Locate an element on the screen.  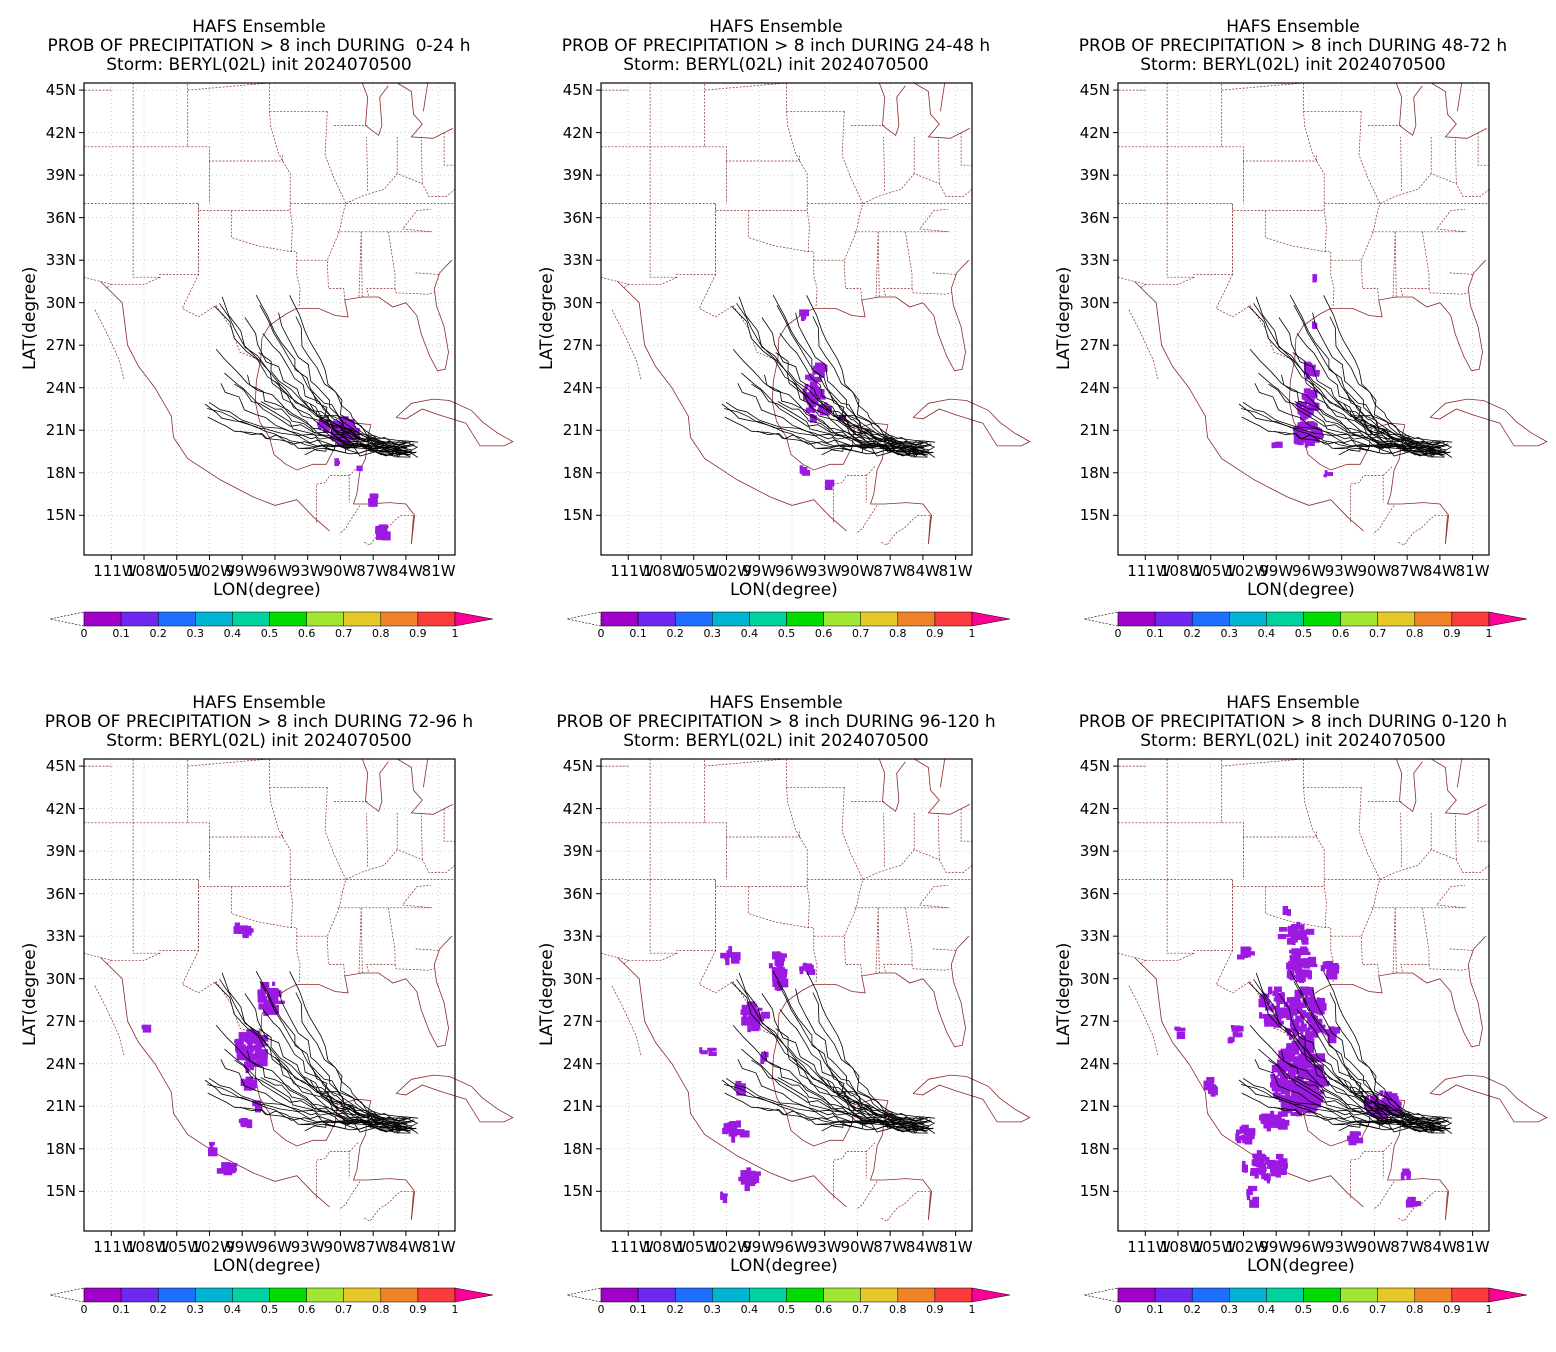
lon-tick-label: 102W is located at coordinates (213, 571).